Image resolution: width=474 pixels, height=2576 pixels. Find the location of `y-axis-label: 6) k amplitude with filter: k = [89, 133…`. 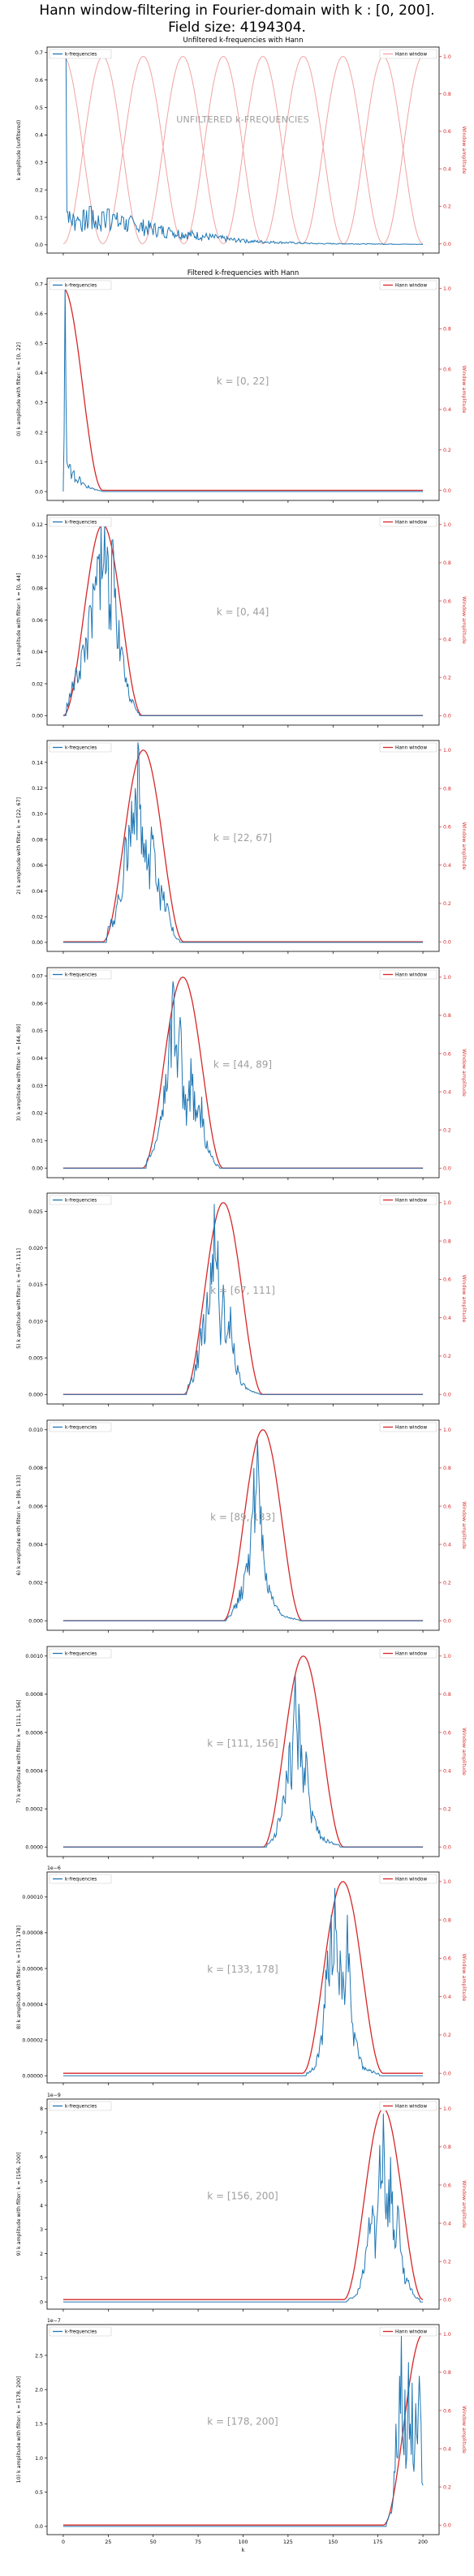

y-axis-label: 6) k amplitude with filter: k = [89, 133… is located at coordinates (19, 1525).